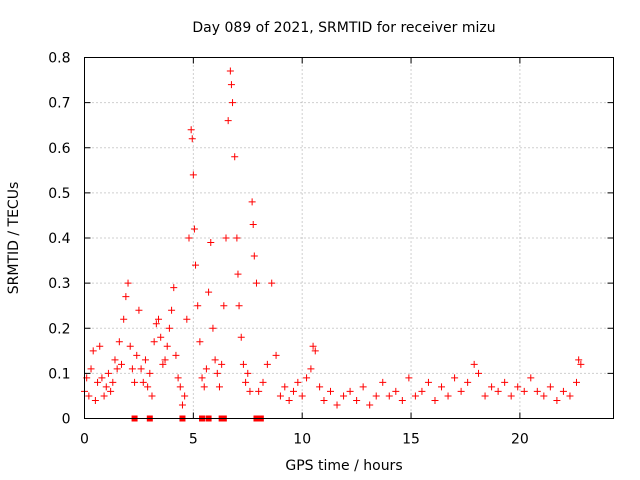 This screenshot has height=480, width=640. Describe the element at coordinates (59, 374) in the screenshot. I see `y-tick-label: 0.1` at that location.